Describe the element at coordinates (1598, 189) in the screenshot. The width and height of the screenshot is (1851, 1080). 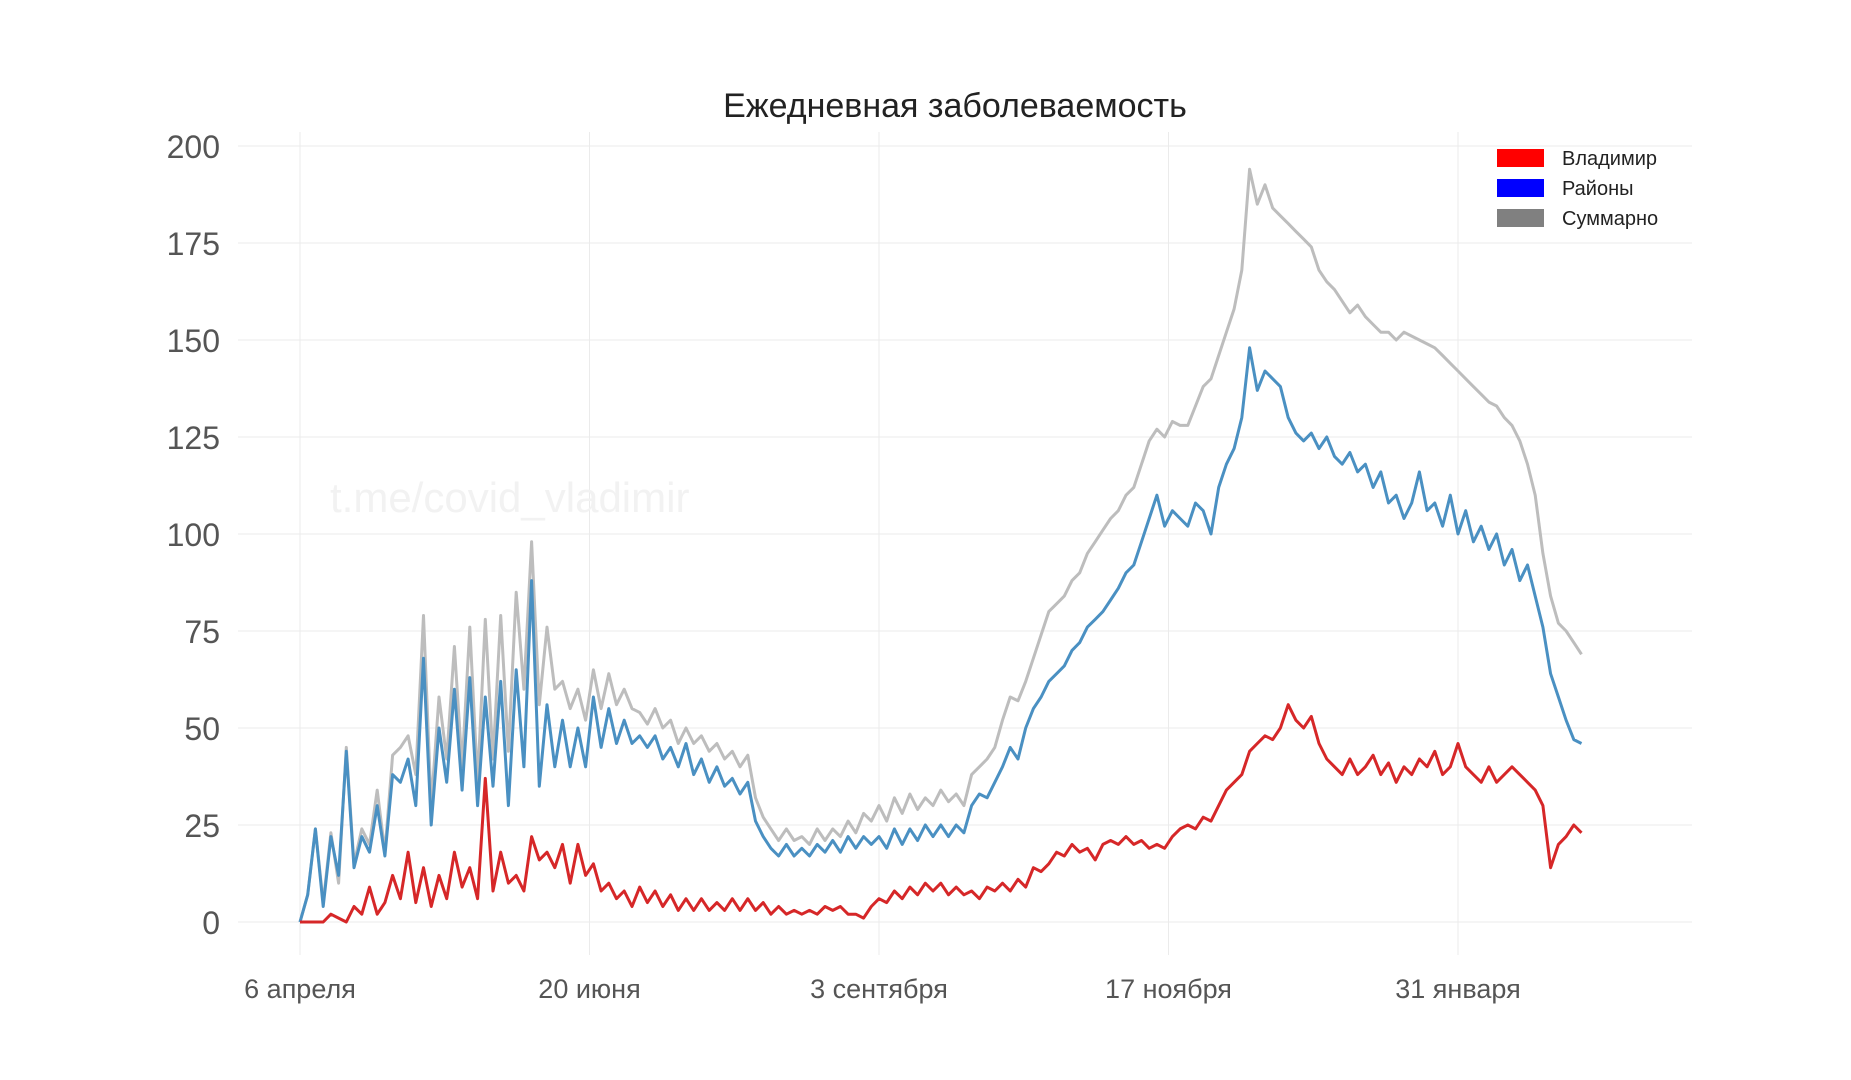
I see `legend-label: Районы` at that location.